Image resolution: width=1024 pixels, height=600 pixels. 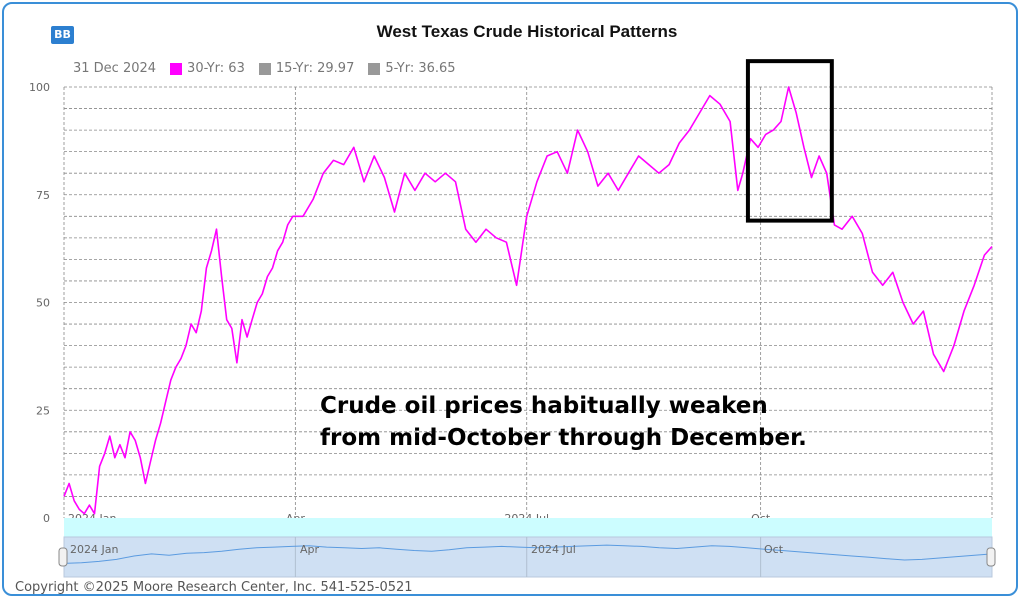 What do you see at coordinates (62, 35) in the screenshot?
I see `app-logo: BB` at bounding box center [62, 35].